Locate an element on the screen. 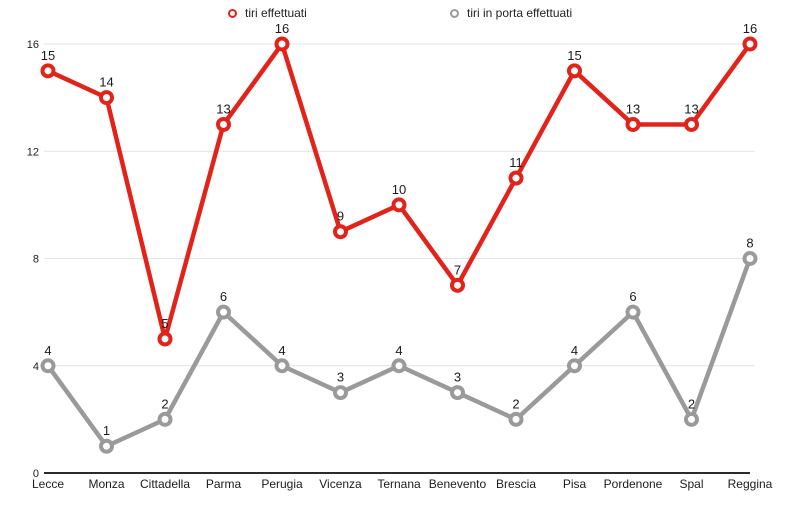 The image size is (800, 509). legend-item-tiri-in-porta-effettuati: tiri in porta effettuati is located at coordinates (511, 13).